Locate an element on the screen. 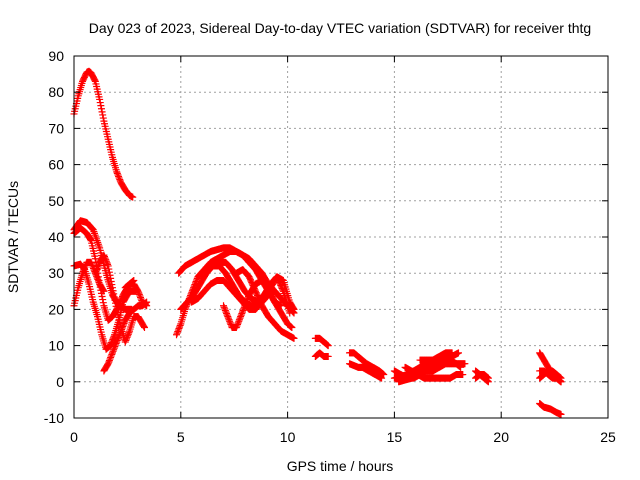 The image size is (640, 480). series-arc-l is located at coordinates (253, 287).